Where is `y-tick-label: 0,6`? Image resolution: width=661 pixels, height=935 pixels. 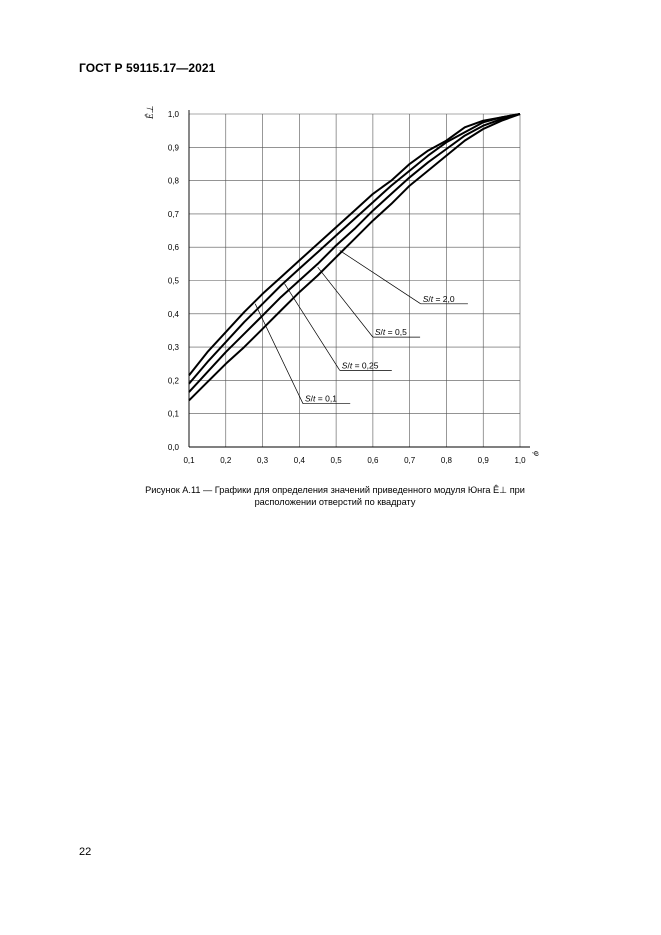
y-tick-label: 0,6 is located at coordinates (174, 247).